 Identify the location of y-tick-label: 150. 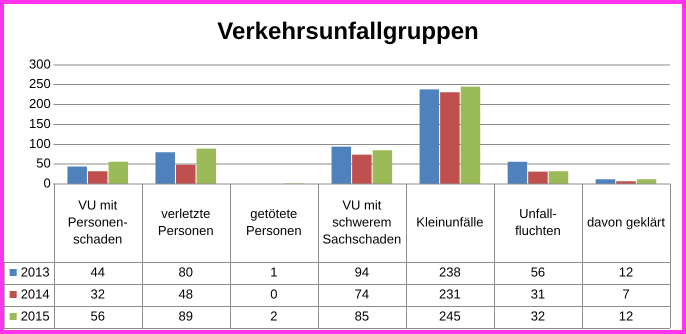
(39, 123).